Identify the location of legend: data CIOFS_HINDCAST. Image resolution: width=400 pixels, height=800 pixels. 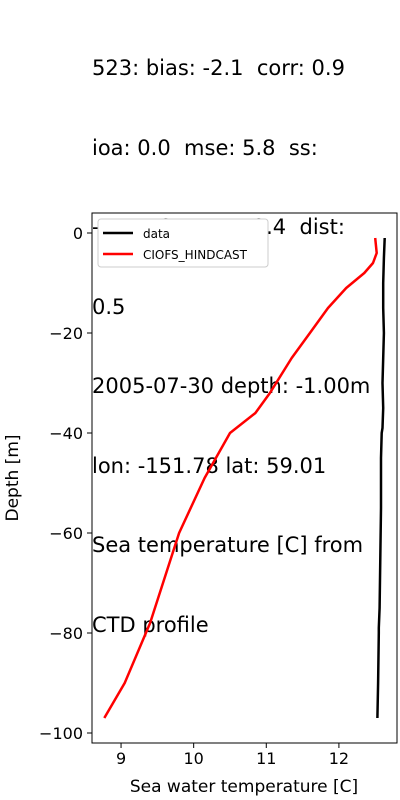
(183, 243).